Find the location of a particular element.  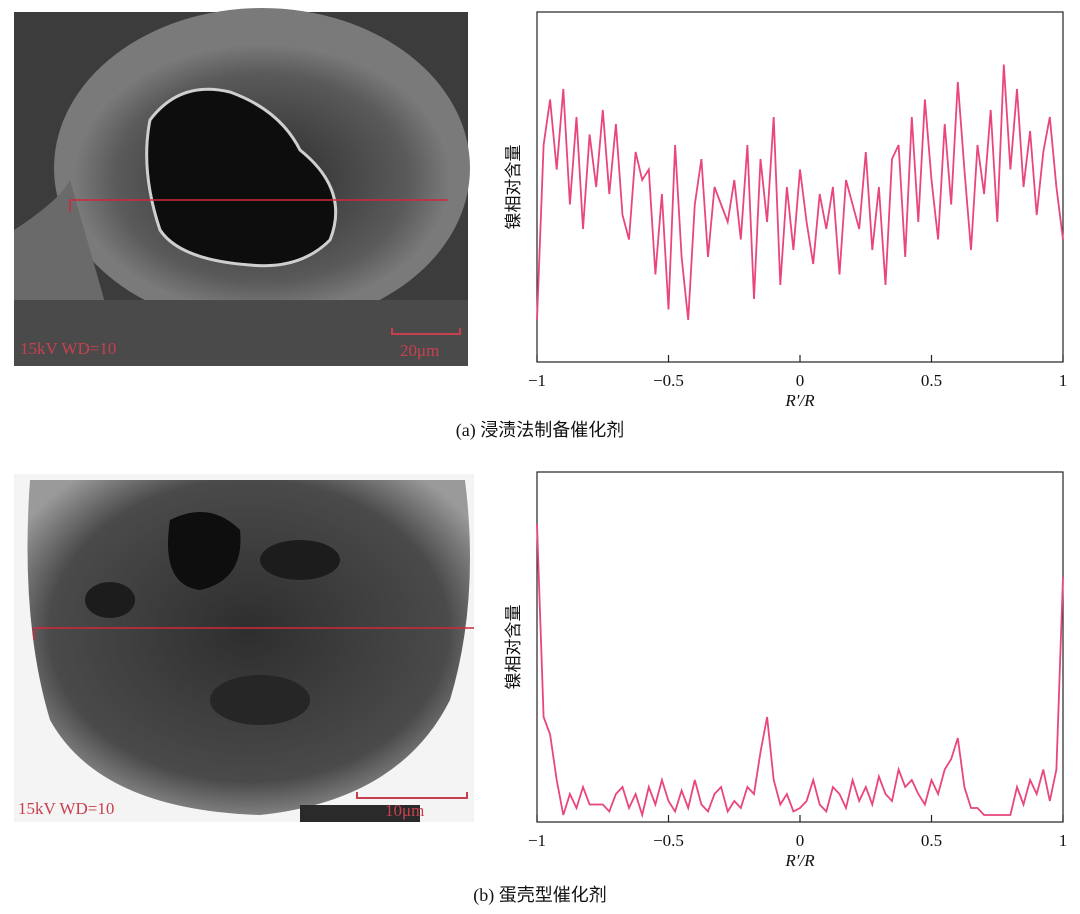

data-line is located at coordinates (800, 192).